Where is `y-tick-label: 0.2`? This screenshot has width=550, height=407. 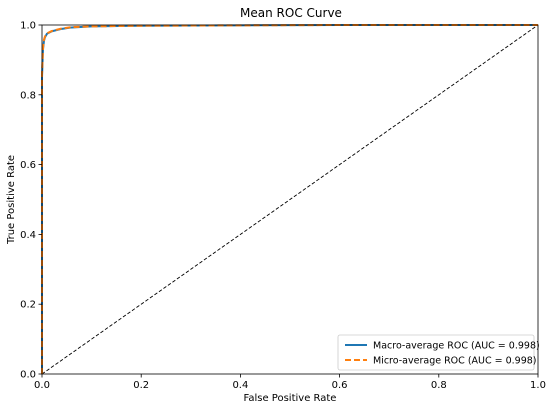
y-tick-label: 0.2 is located at coordinates (28, 305).